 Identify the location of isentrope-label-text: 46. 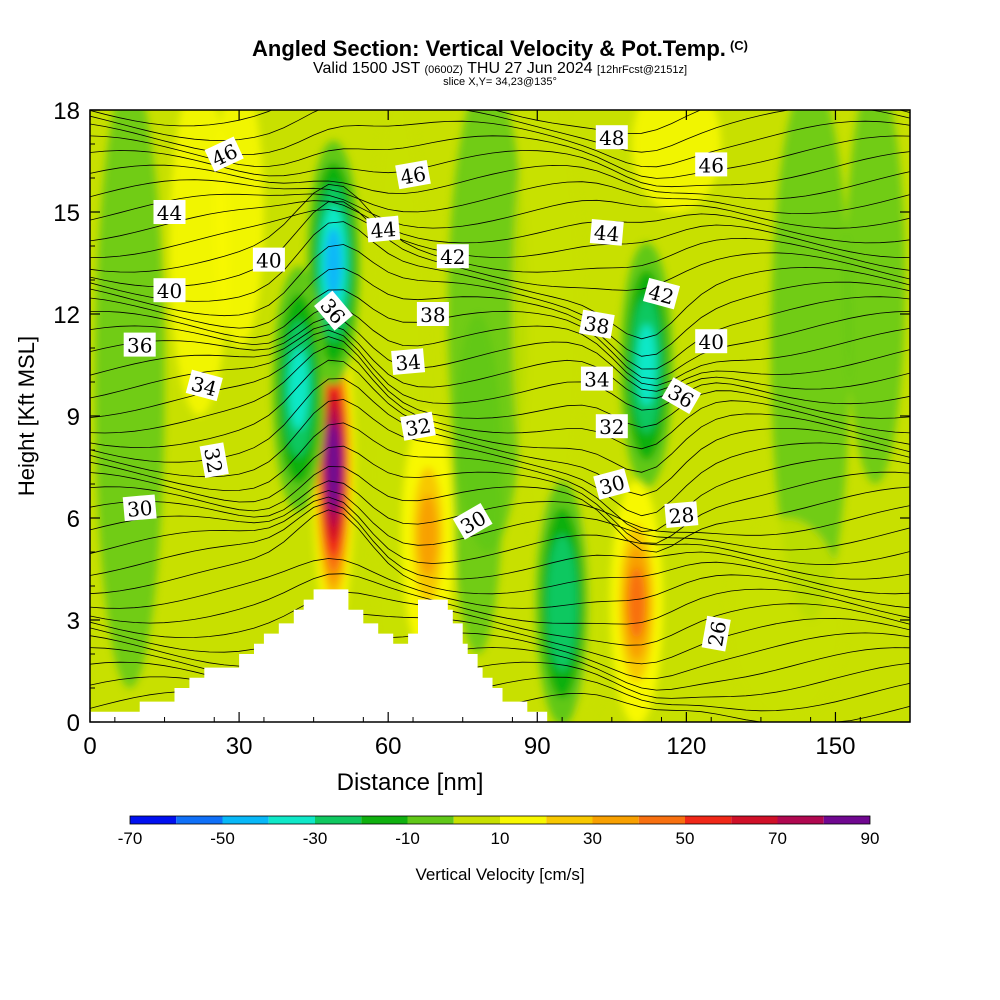
(413, 176).